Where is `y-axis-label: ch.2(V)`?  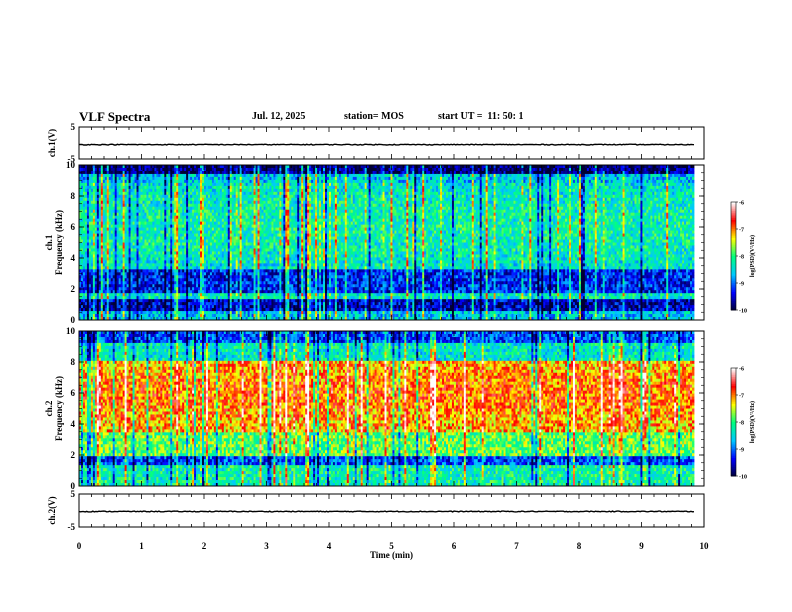 y-axis-label: ch.2(V) is located at coordinates (52, 510).